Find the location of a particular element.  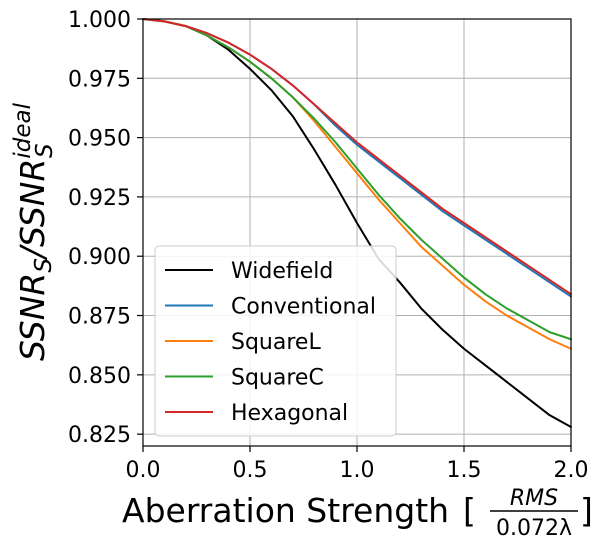

y-tick-label: 0.925 is located at coordinates (99, 198).